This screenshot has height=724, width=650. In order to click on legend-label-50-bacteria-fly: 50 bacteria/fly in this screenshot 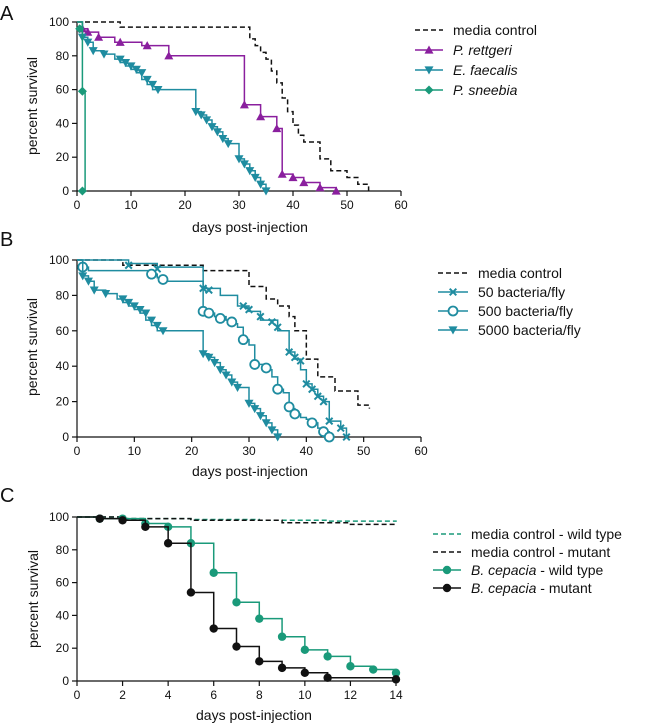, I will do `click(521, 292)`.